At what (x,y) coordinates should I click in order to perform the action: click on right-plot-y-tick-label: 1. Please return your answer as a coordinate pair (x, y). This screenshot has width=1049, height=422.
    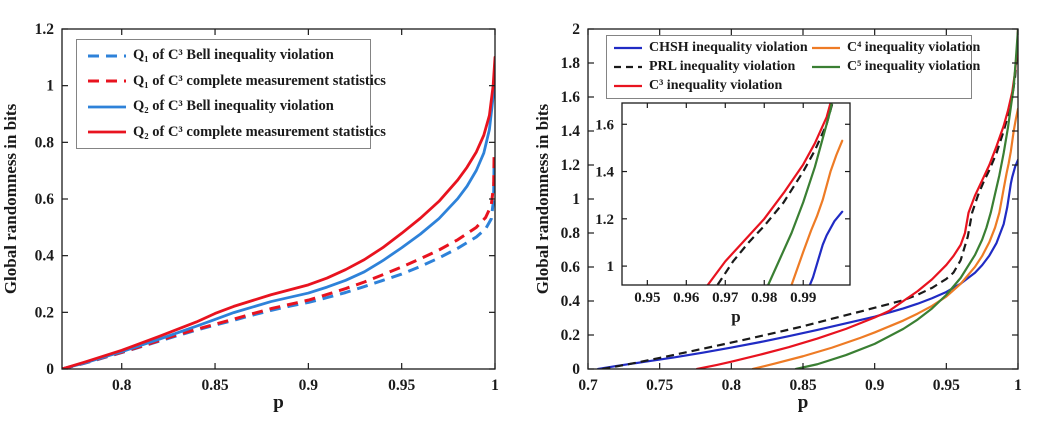
    Looking at the image, I should click on (576, 199).